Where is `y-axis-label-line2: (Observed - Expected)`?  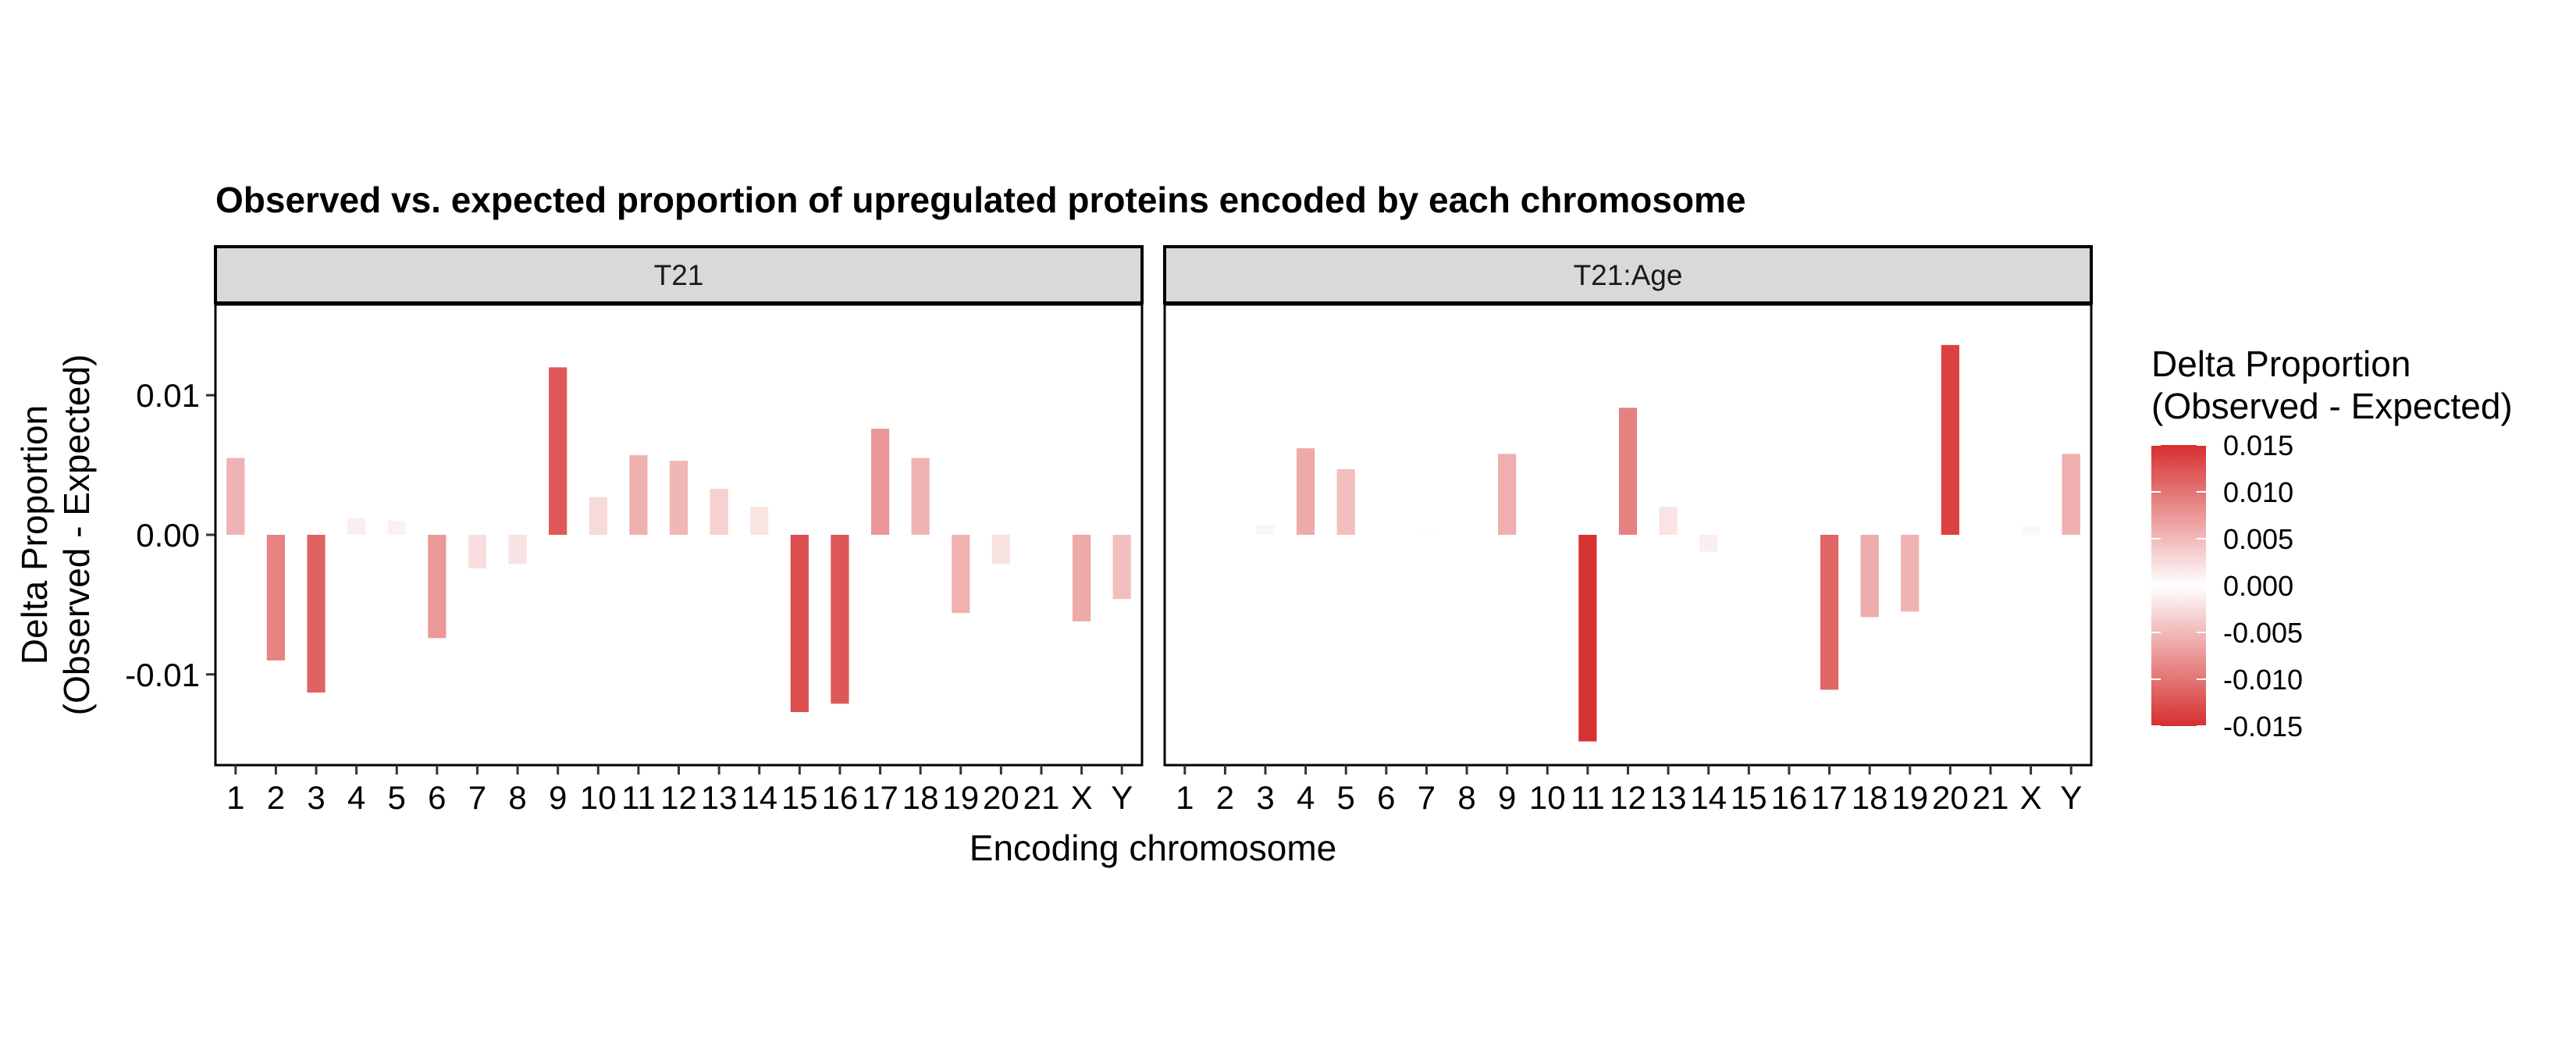
y-axis-label-line2: (Observed - Expected) is located at coordinates (76, 535).